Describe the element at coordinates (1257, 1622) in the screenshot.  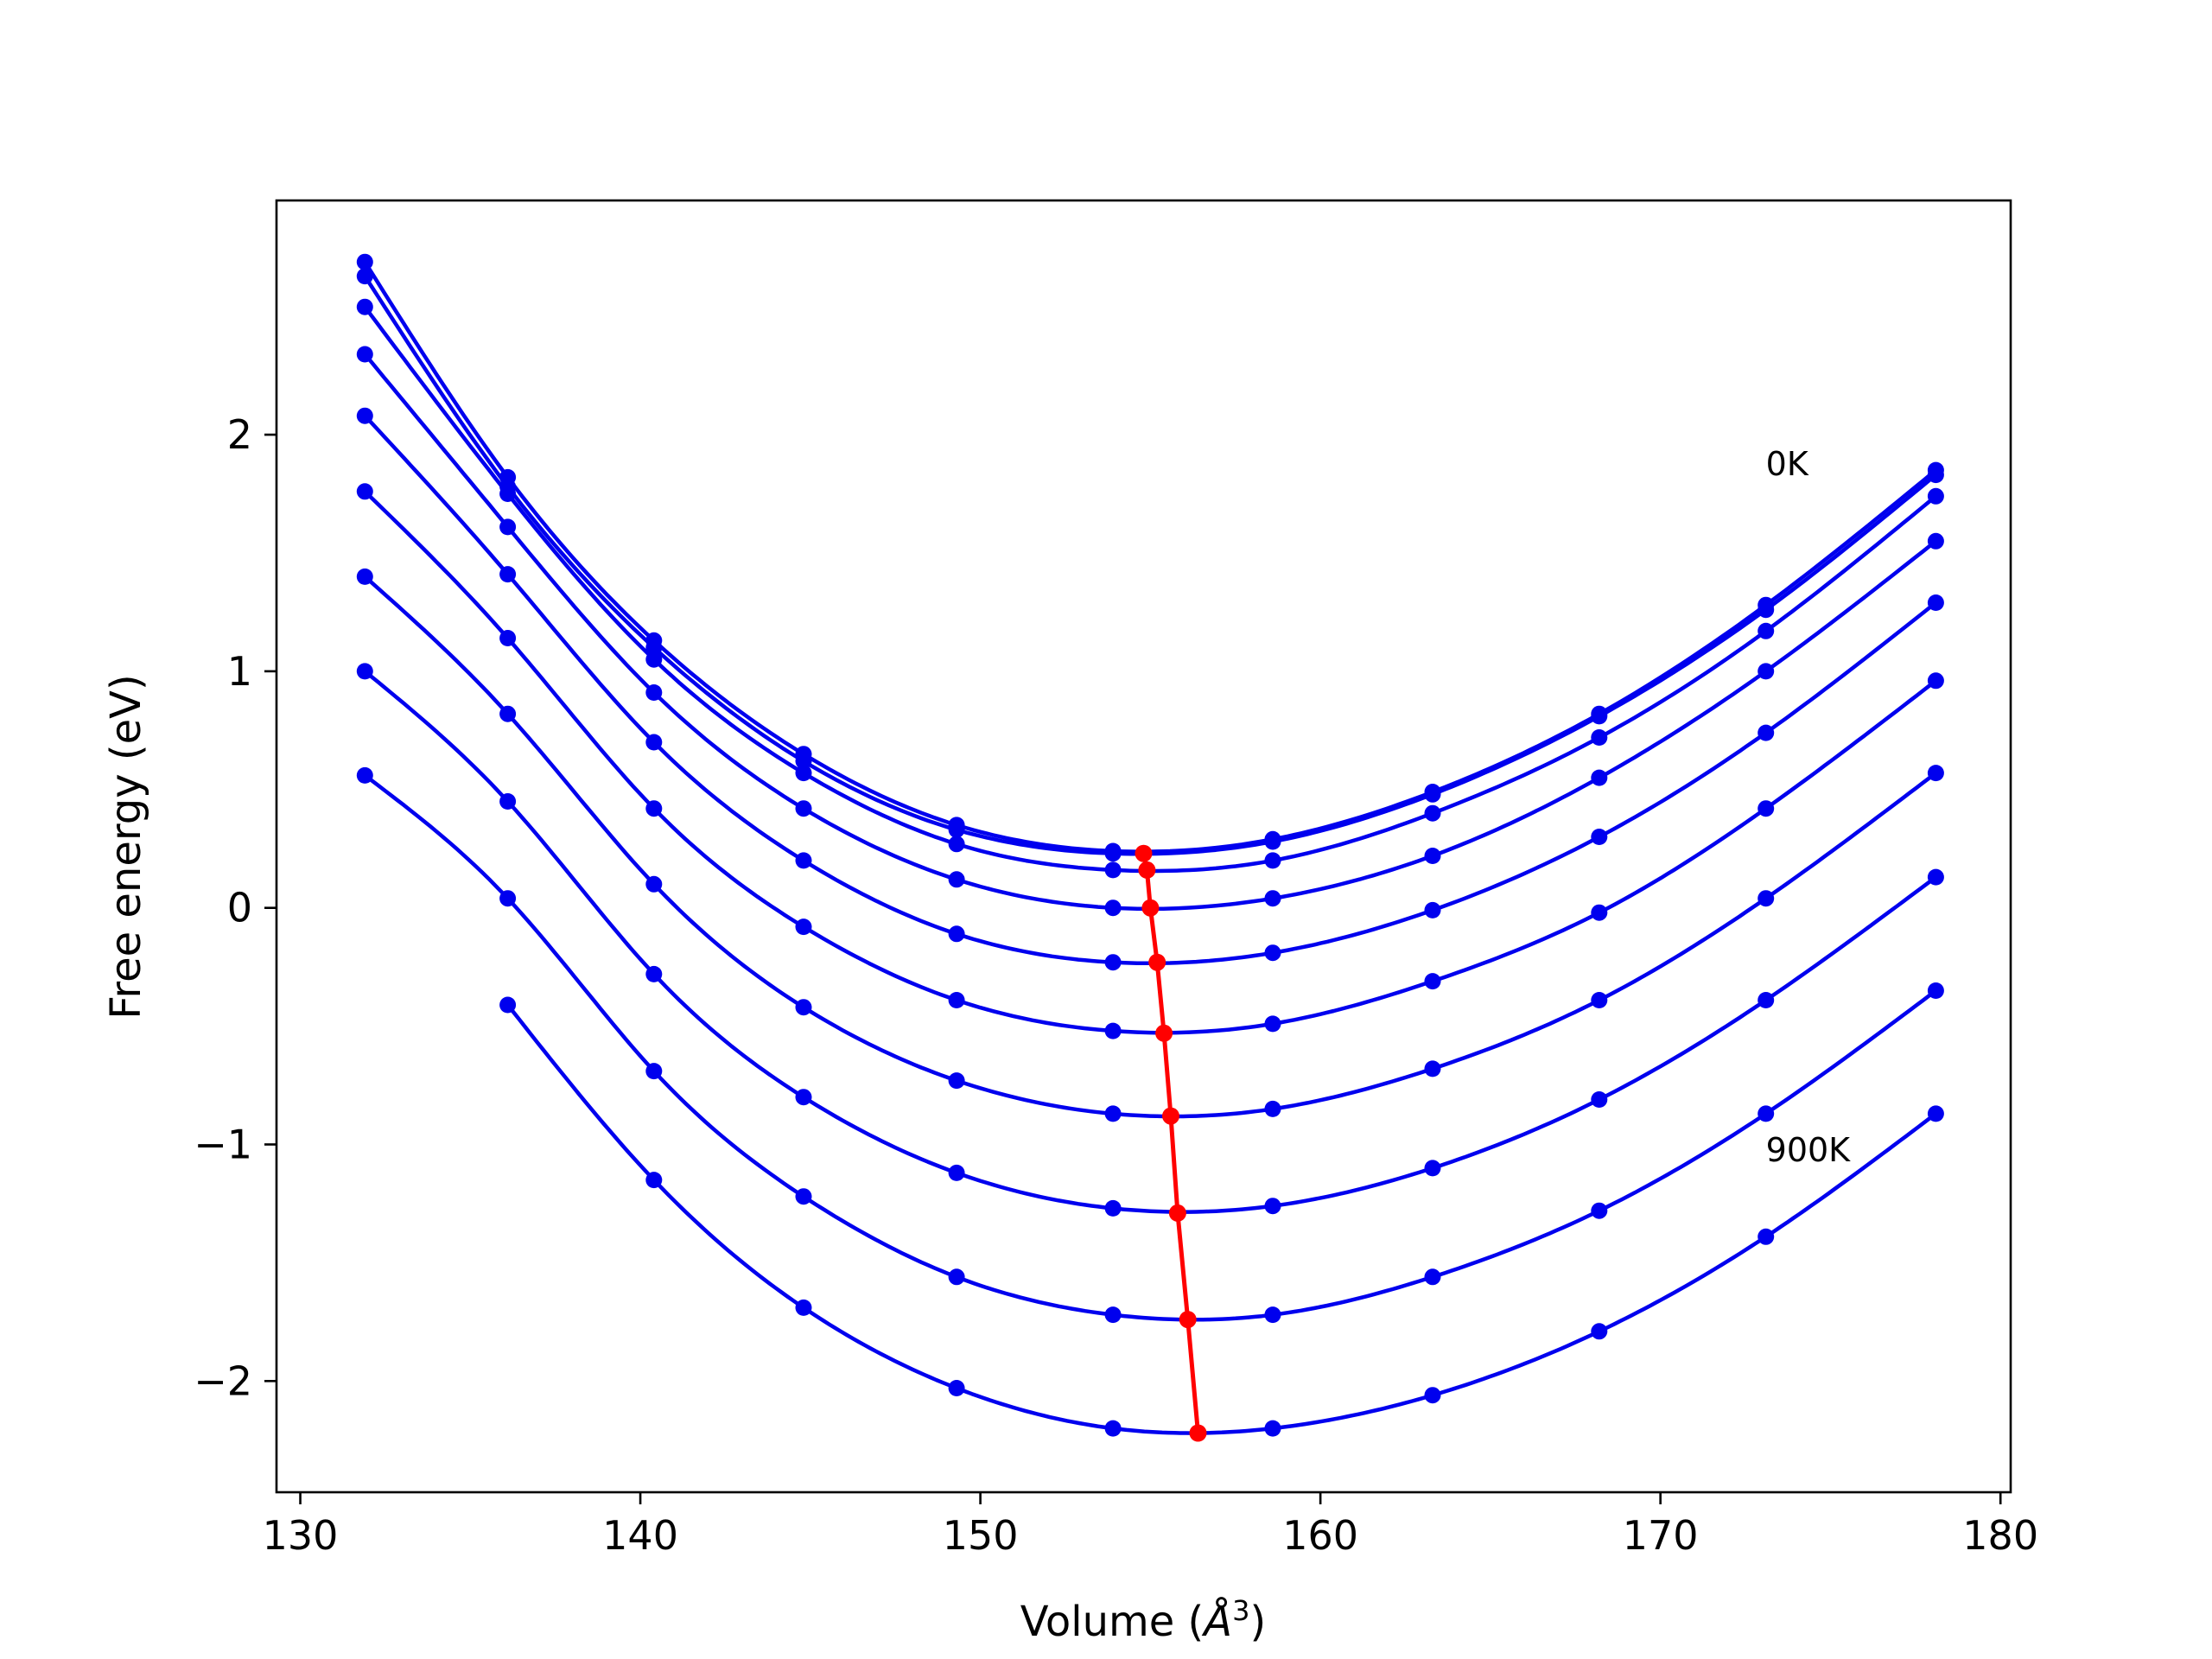
I see `x-axis-label-close: )` at that location.